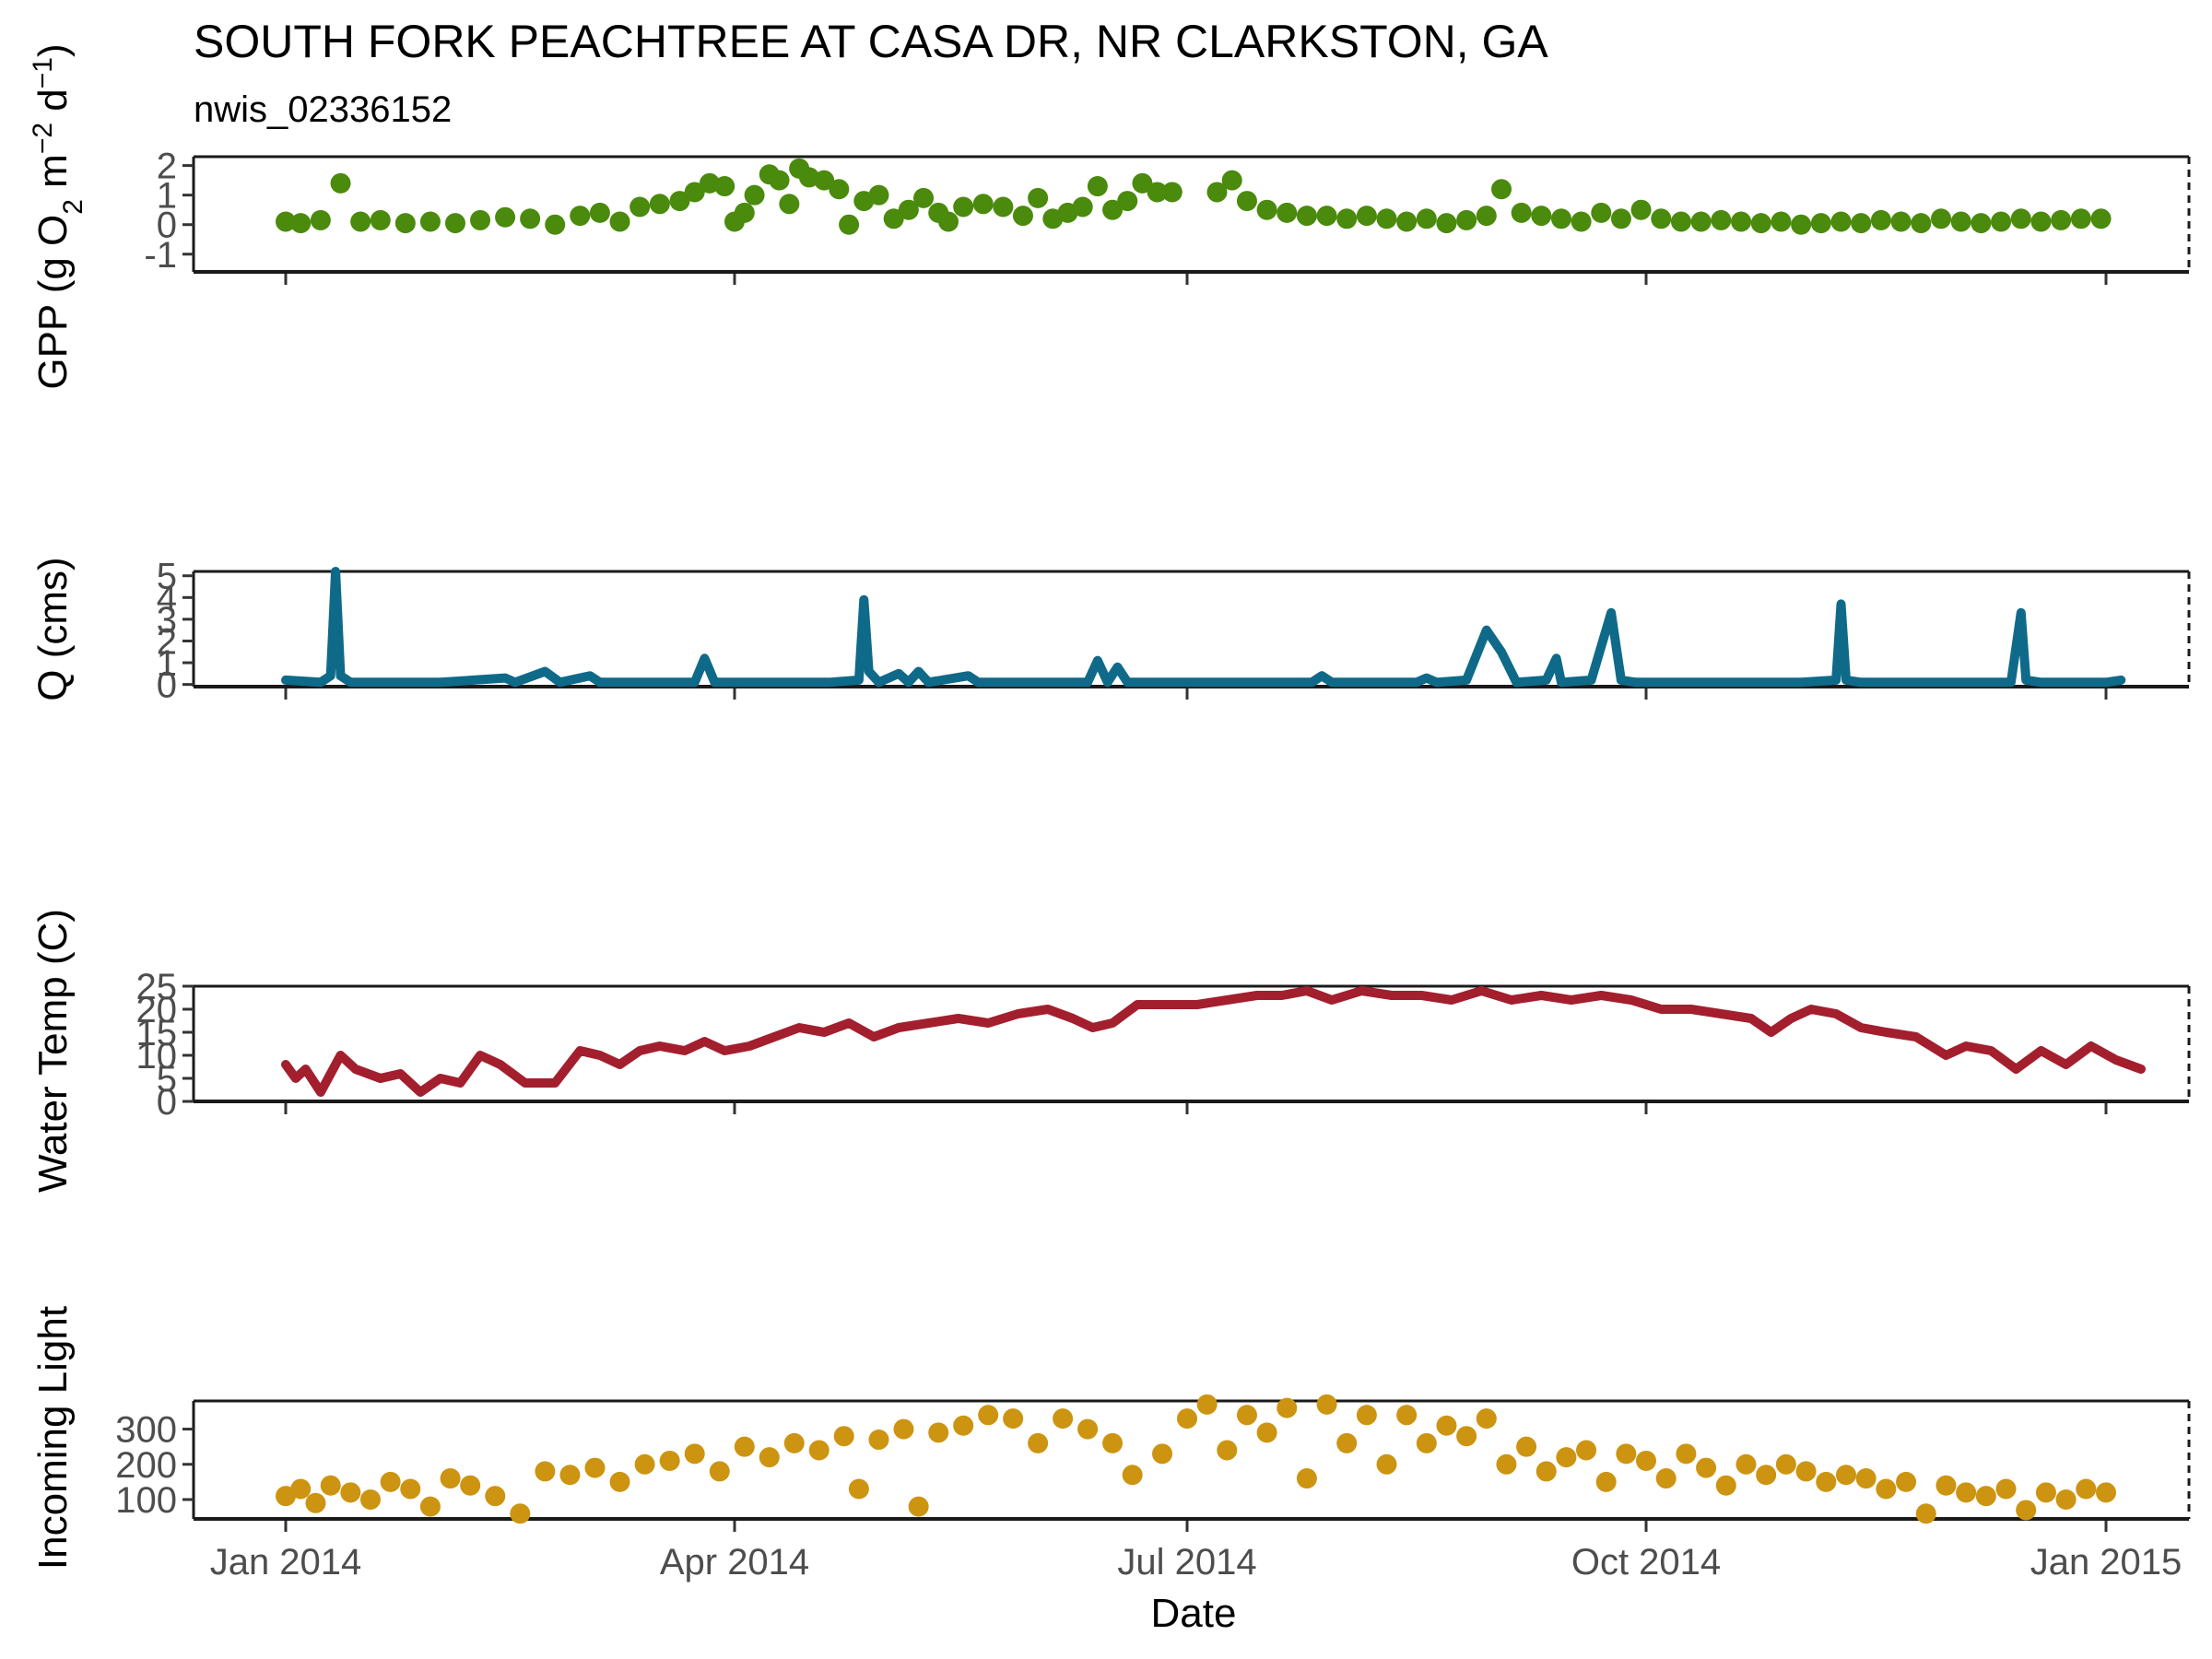 The image size is (2212, 1659). Describe the element at coordinates (1194, 1613) in the screenshot. I see `x-axis-title: Date` at that location.